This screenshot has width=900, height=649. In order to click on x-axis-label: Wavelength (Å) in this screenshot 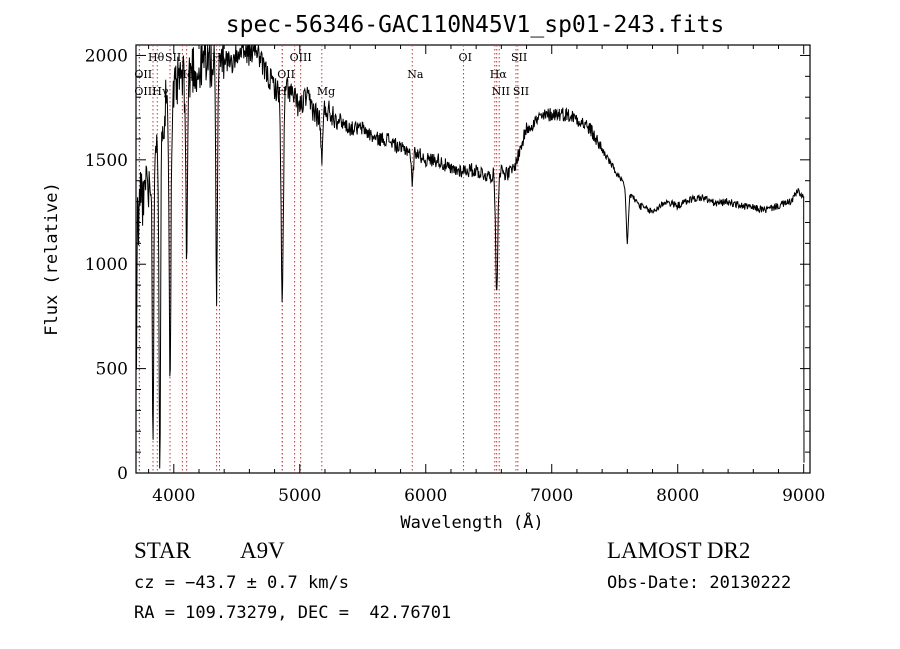, I will do `click(471, 522)`.